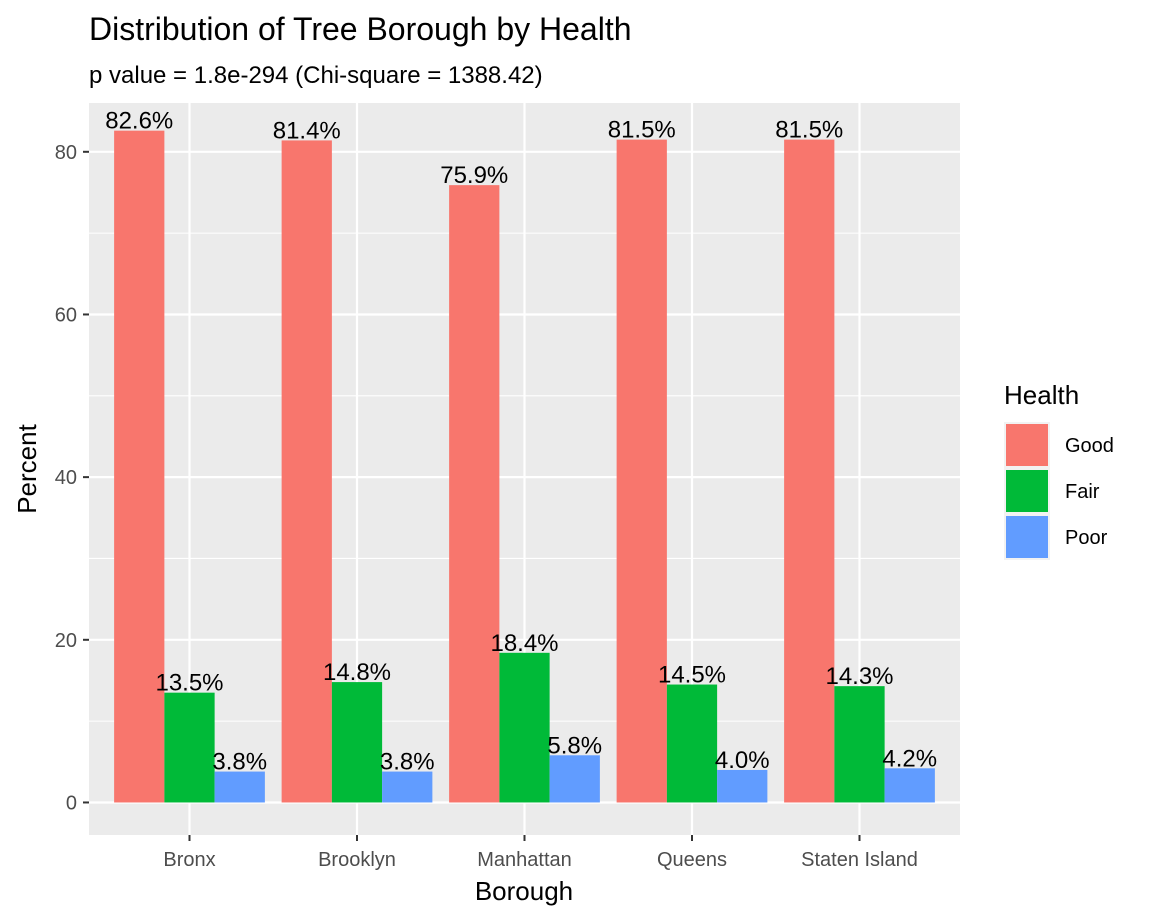  Describe the element at coordinates (859, 676) in the screenshot. I see `bar-data-label: 14.3%` at that location.